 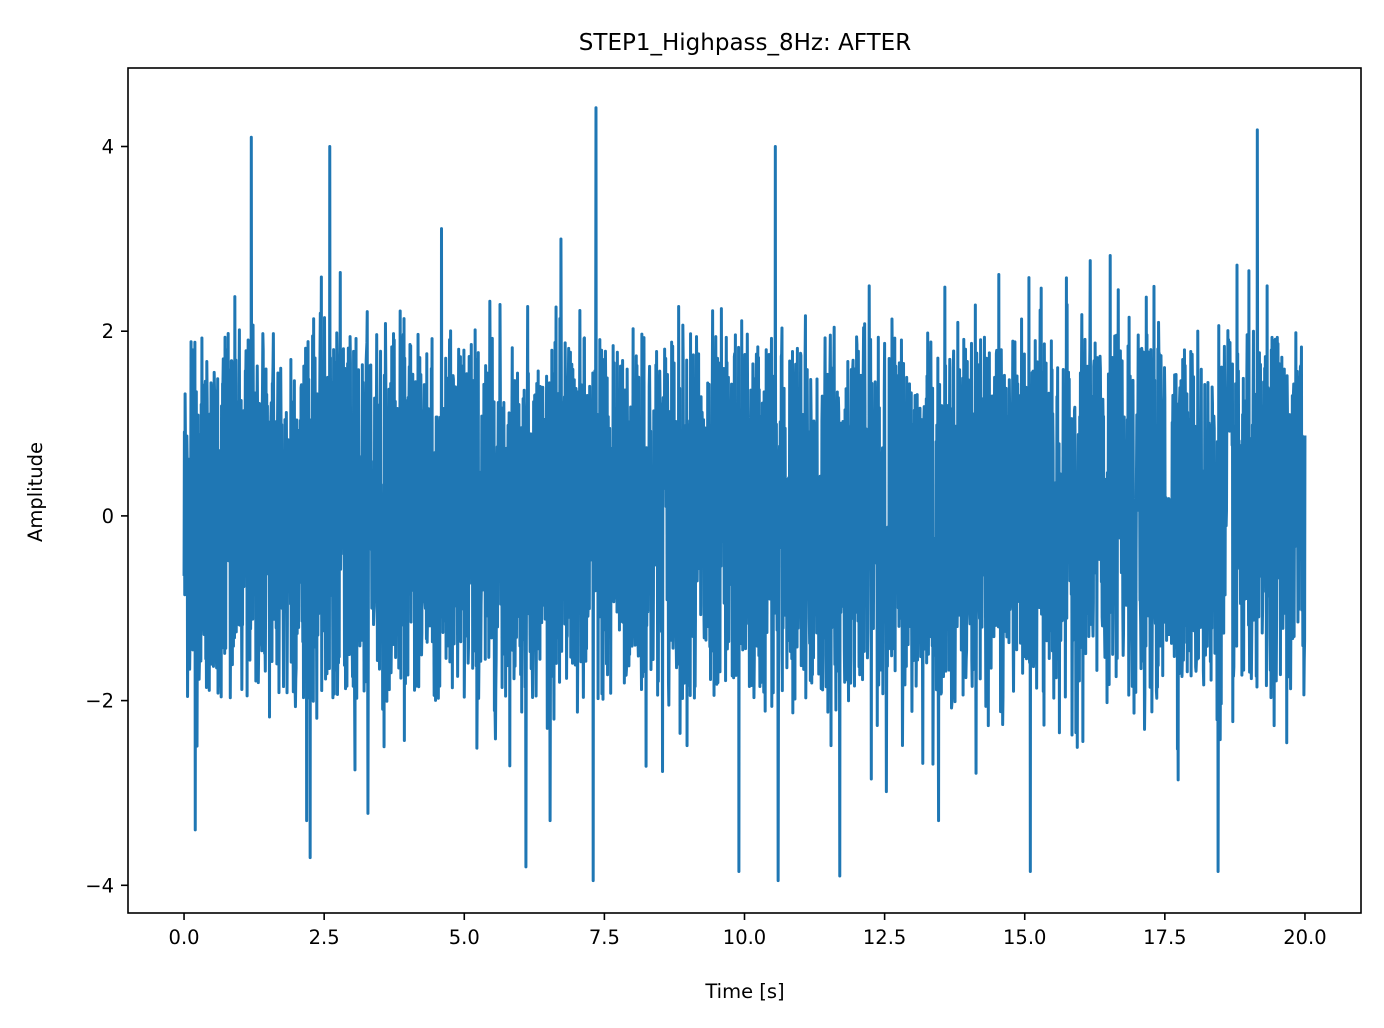 What do you see at coordinates (604, 937) in the screenshot?
I see `x-tick-label: 7.5` at bounding box center [604, 937].